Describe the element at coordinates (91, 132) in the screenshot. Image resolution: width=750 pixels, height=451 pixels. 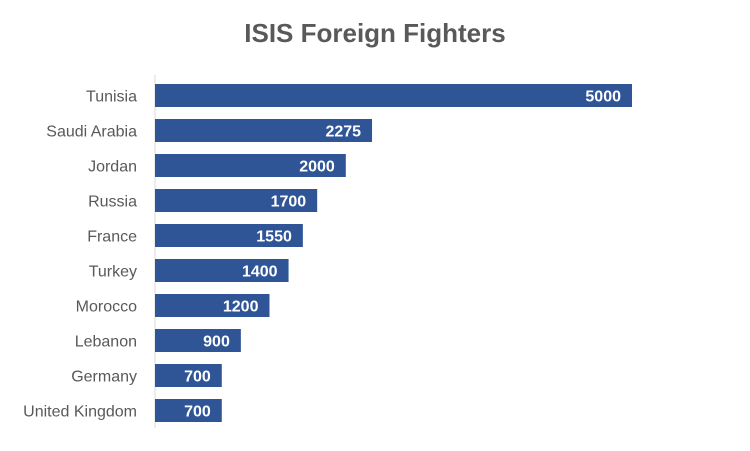
I see `category-label: Saudi Arabia` at that location.